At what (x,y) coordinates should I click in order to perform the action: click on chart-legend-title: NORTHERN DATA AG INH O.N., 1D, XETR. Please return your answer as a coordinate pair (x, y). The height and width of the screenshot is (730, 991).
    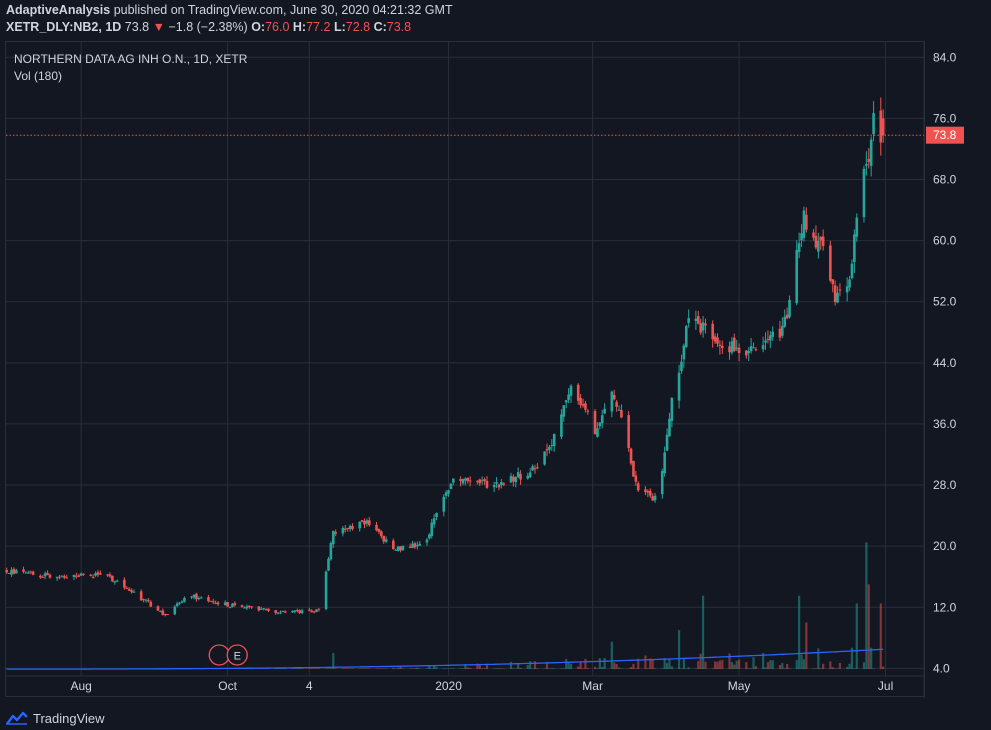
    Looking at the image, I should click on (131, 59).